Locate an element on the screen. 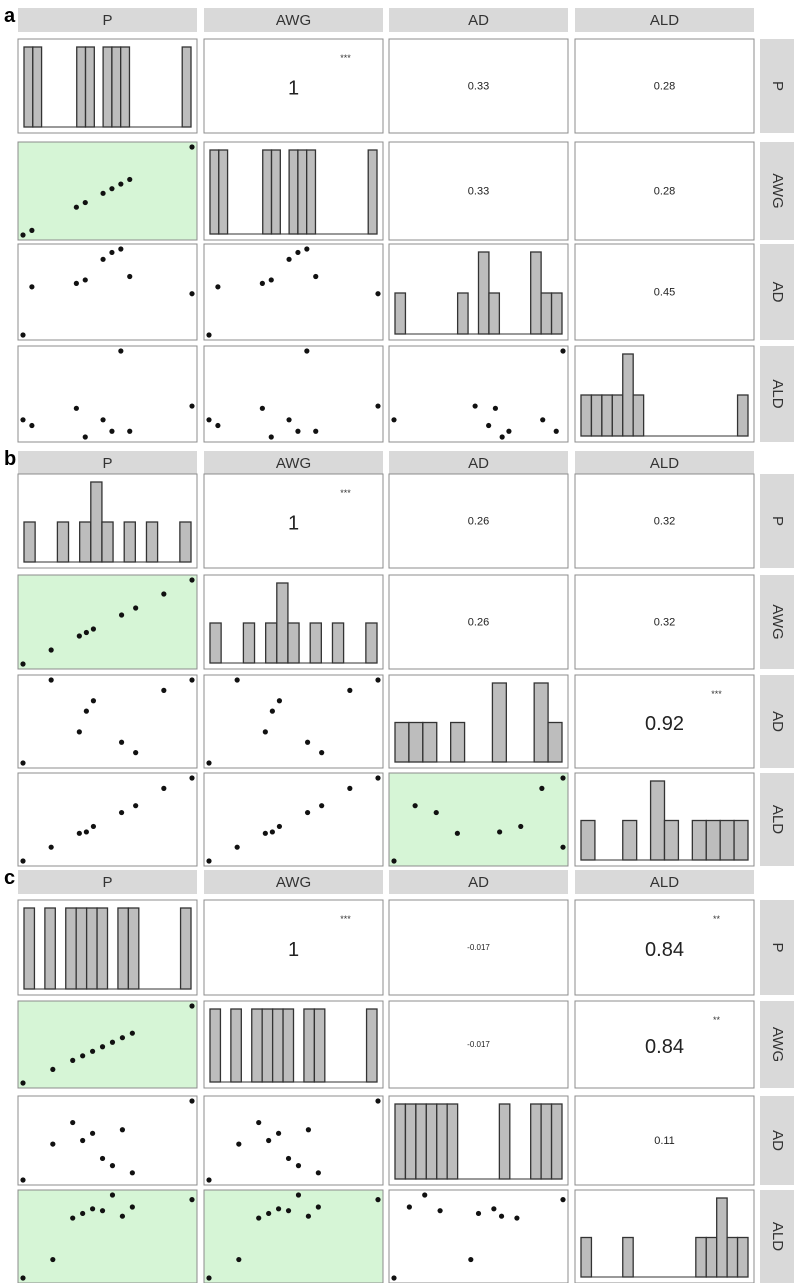  cell-p-ad: 0.26 is located at coordinates (478, 521).